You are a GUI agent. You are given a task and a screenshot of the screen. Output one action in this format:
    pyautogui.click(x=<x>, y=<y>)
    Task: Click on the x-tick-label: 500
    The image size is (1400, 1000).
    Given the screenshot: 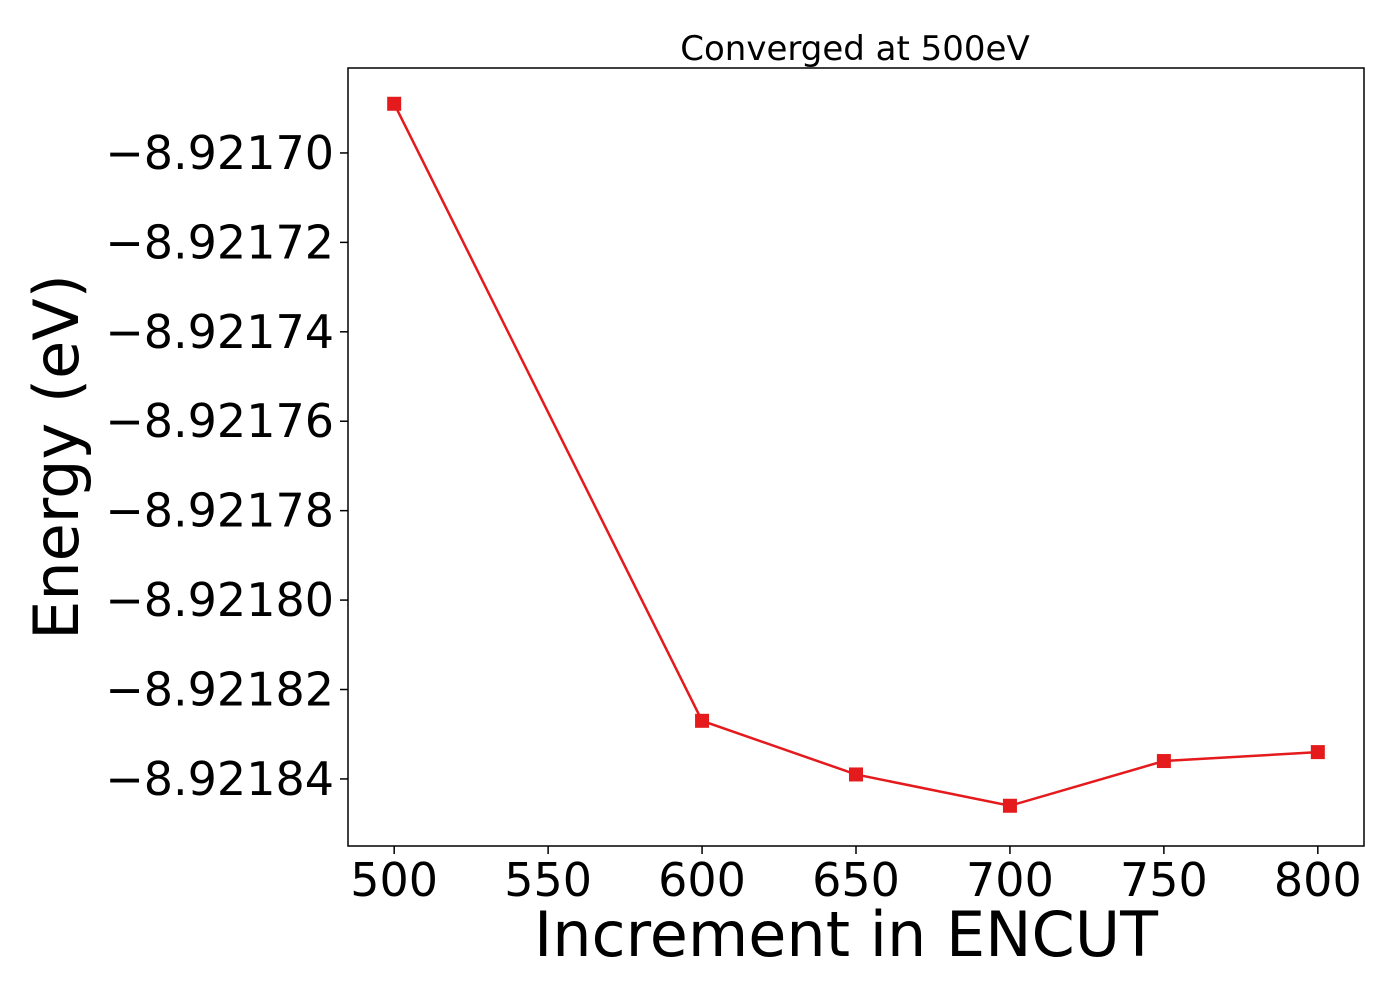 What is the action you would take?
    pyautogui.click(x=394, y=880)
    